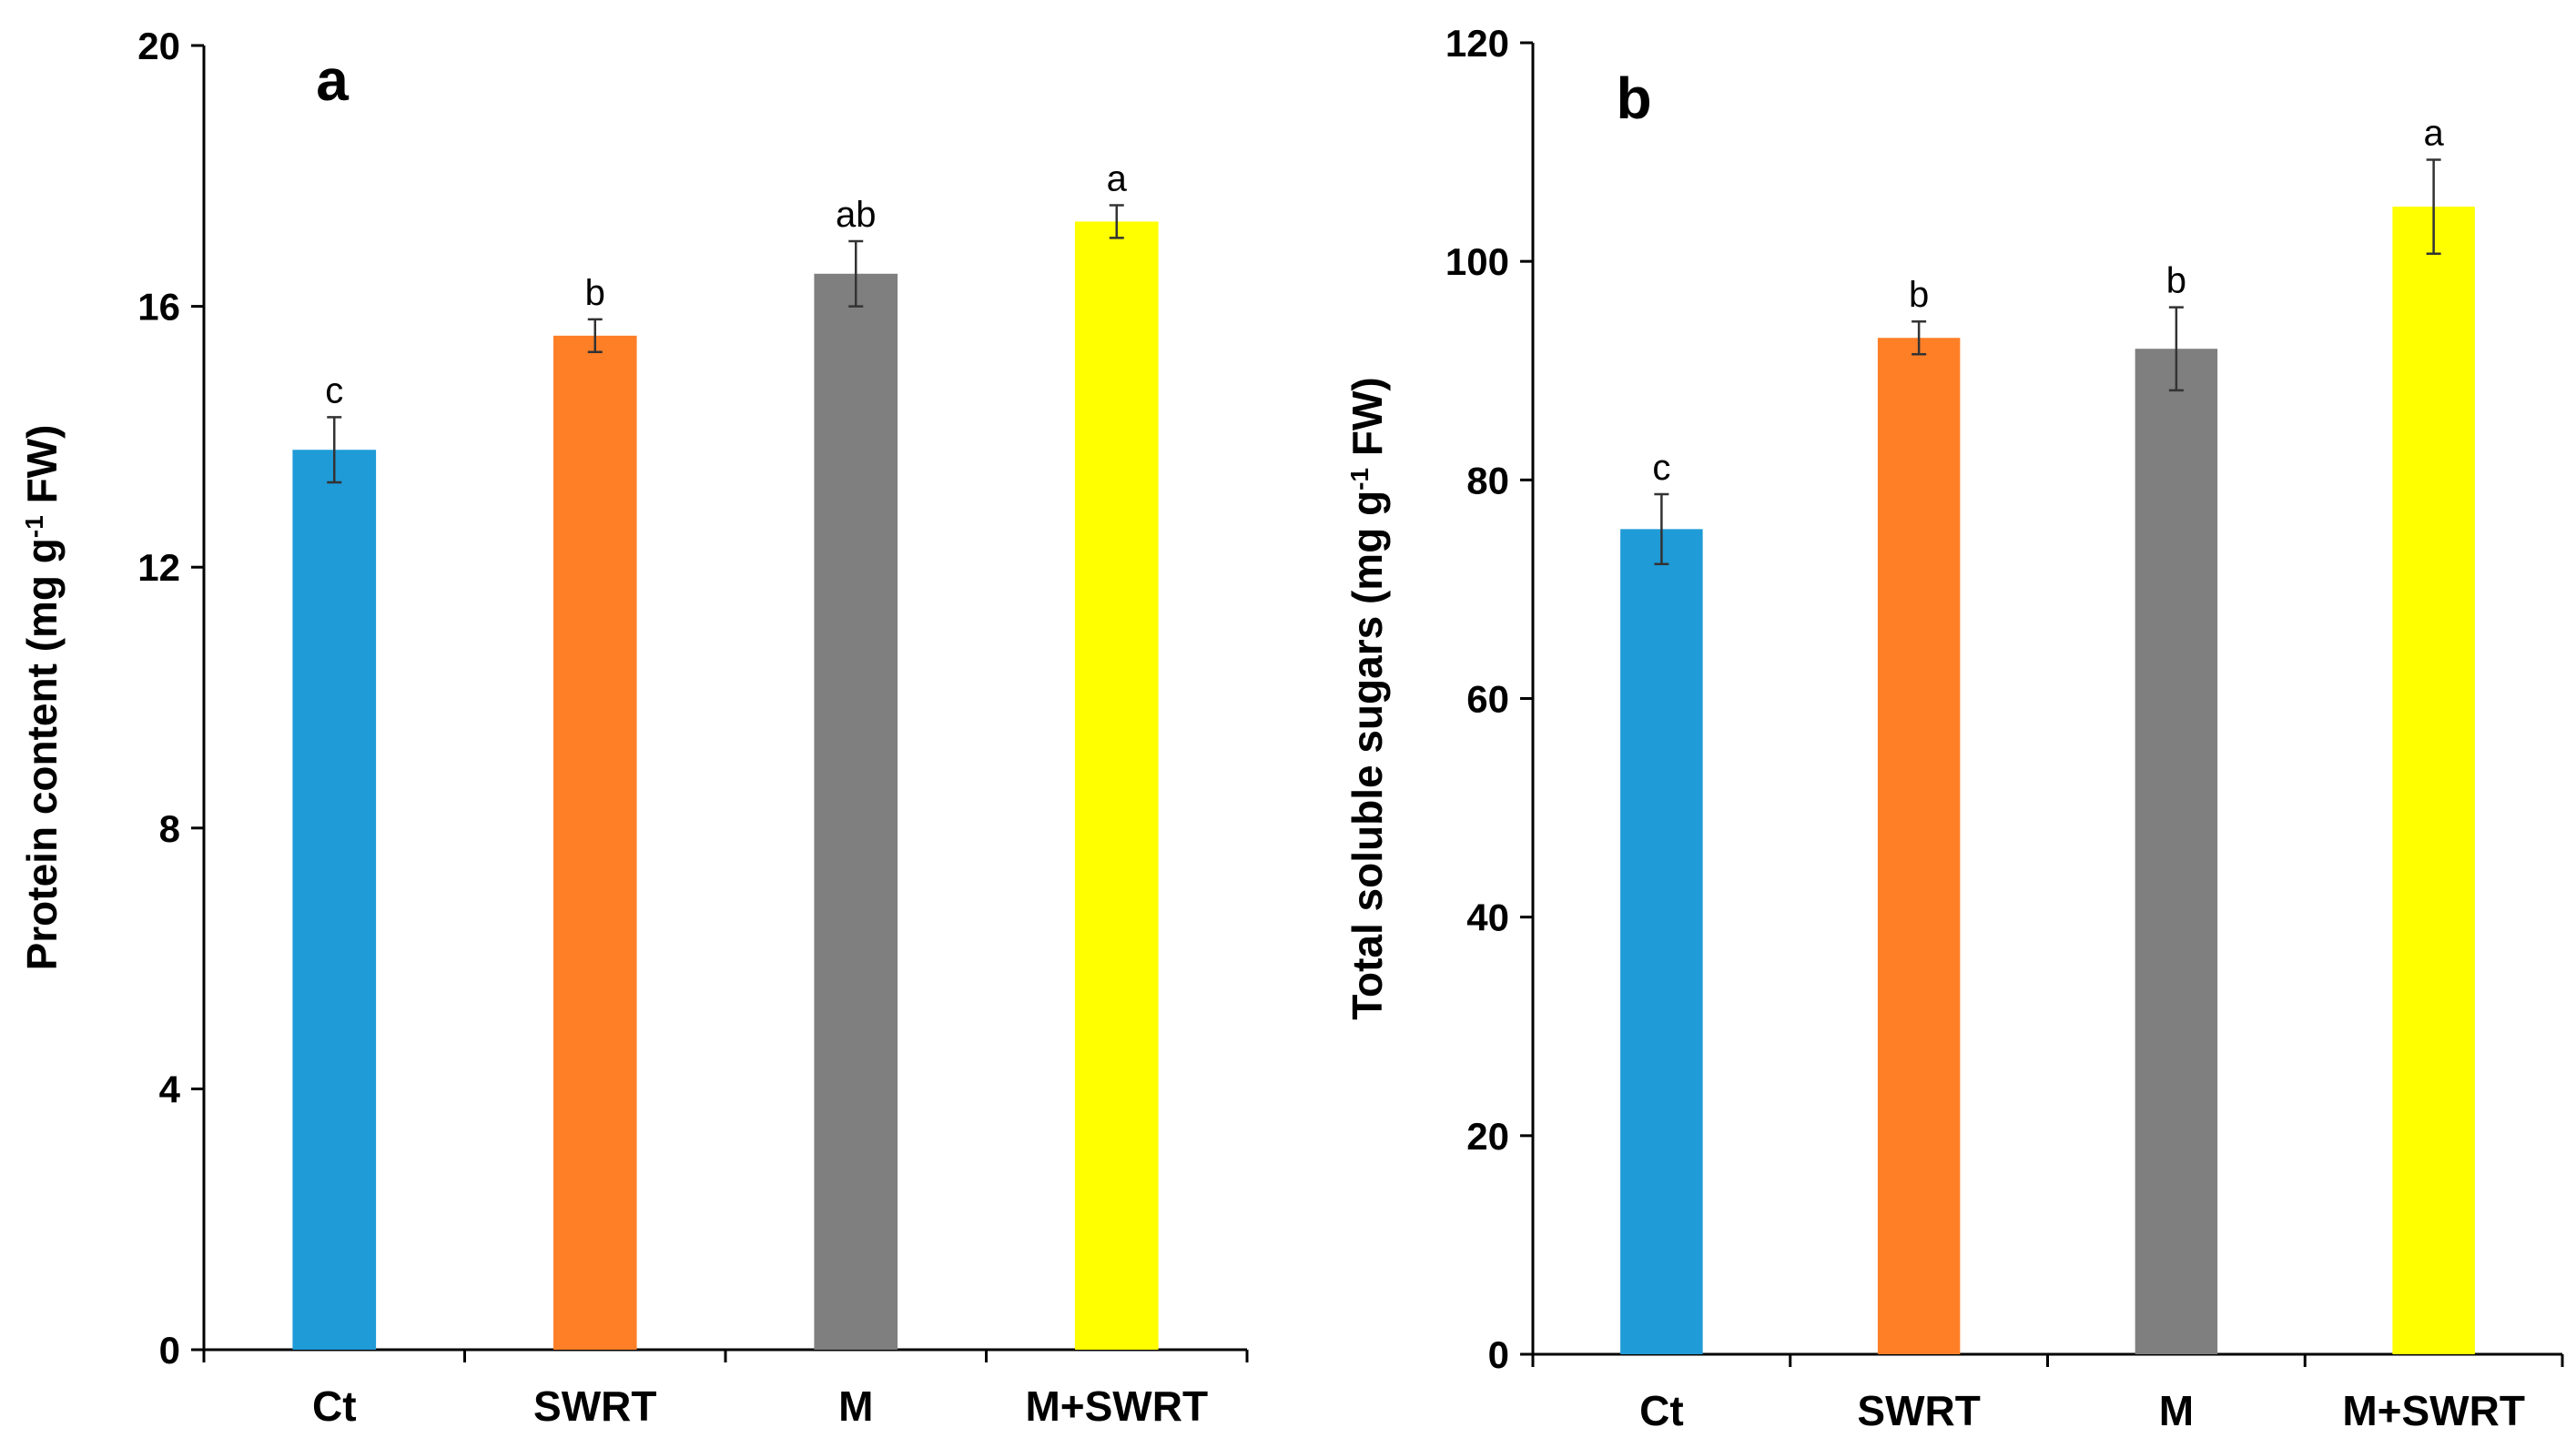 This screenshot has height=1448, width=2576. Describe the element at coordinates (1487, 917) in the screenshot. I see `y-tick-label: 40` at that location.